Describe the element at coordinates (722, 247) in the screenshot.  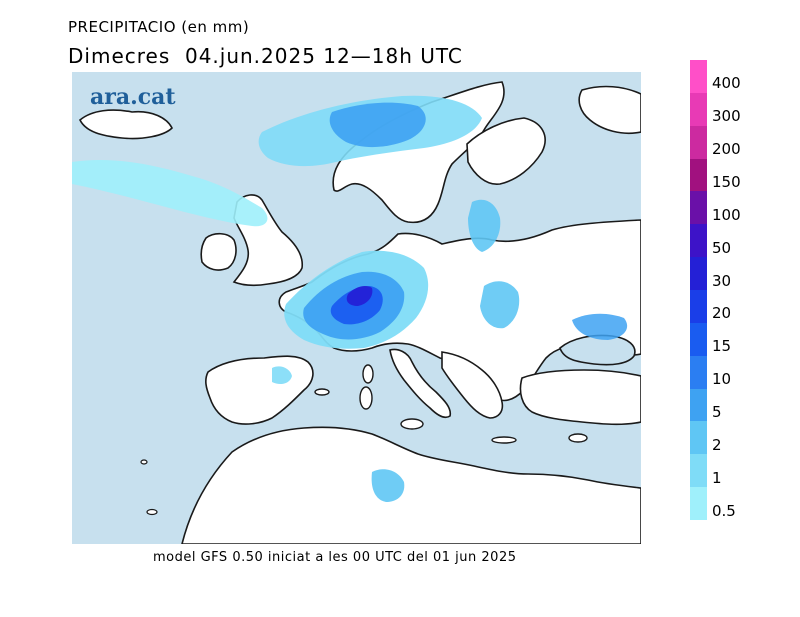
I see `legend-label: 50` at that location.